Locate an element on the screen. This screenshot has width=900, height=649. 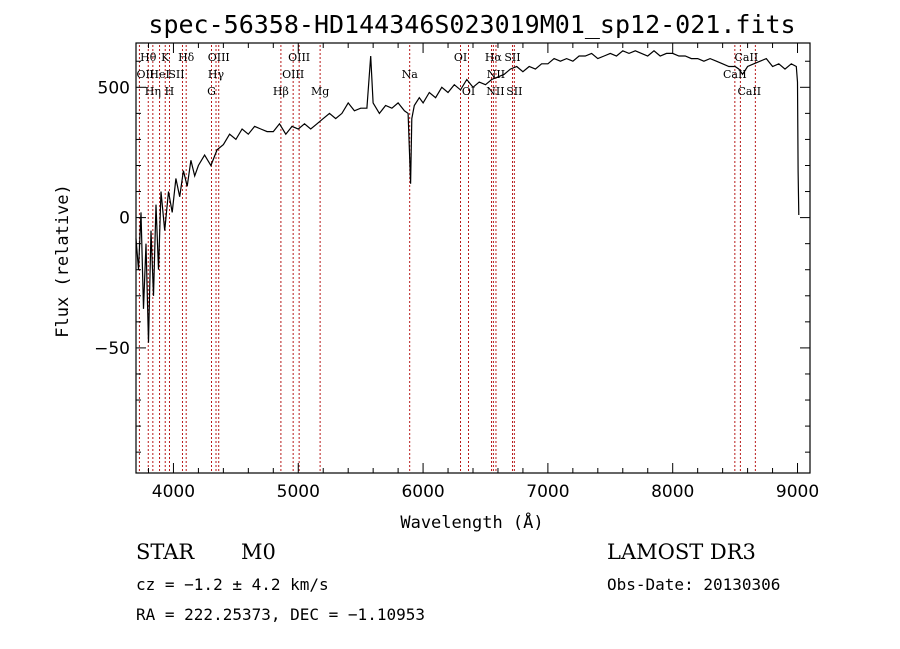
line-label: Hα is located at coordinates (494, 57).